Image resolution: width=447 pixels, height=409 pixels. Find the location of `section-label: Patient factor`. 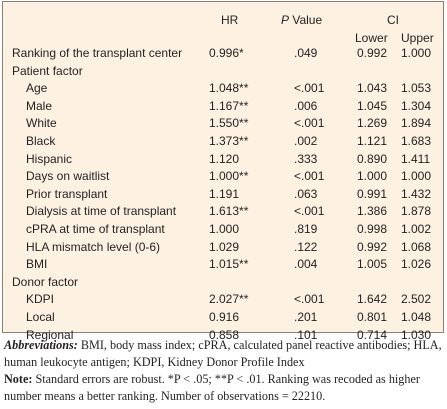

section-label: Patient factor is located at coordinates (47, 70).